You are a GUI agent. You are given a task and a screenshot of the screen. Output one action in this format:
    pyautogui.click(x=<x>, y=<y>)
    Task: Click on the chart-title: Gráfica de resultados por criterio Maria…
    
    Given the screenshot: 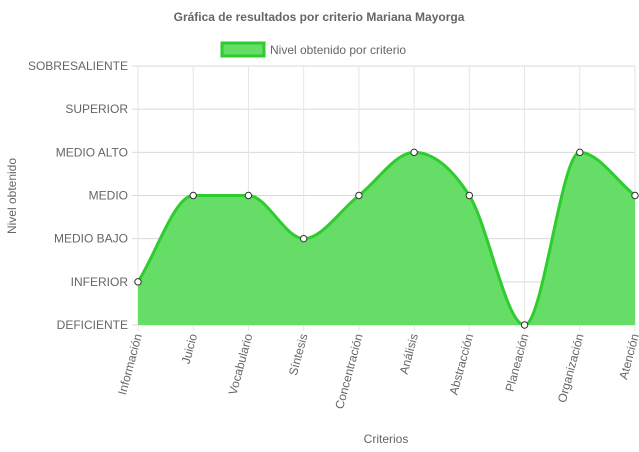 What is the action you would take?
    pyautogui.click(x=319, y=17)
    